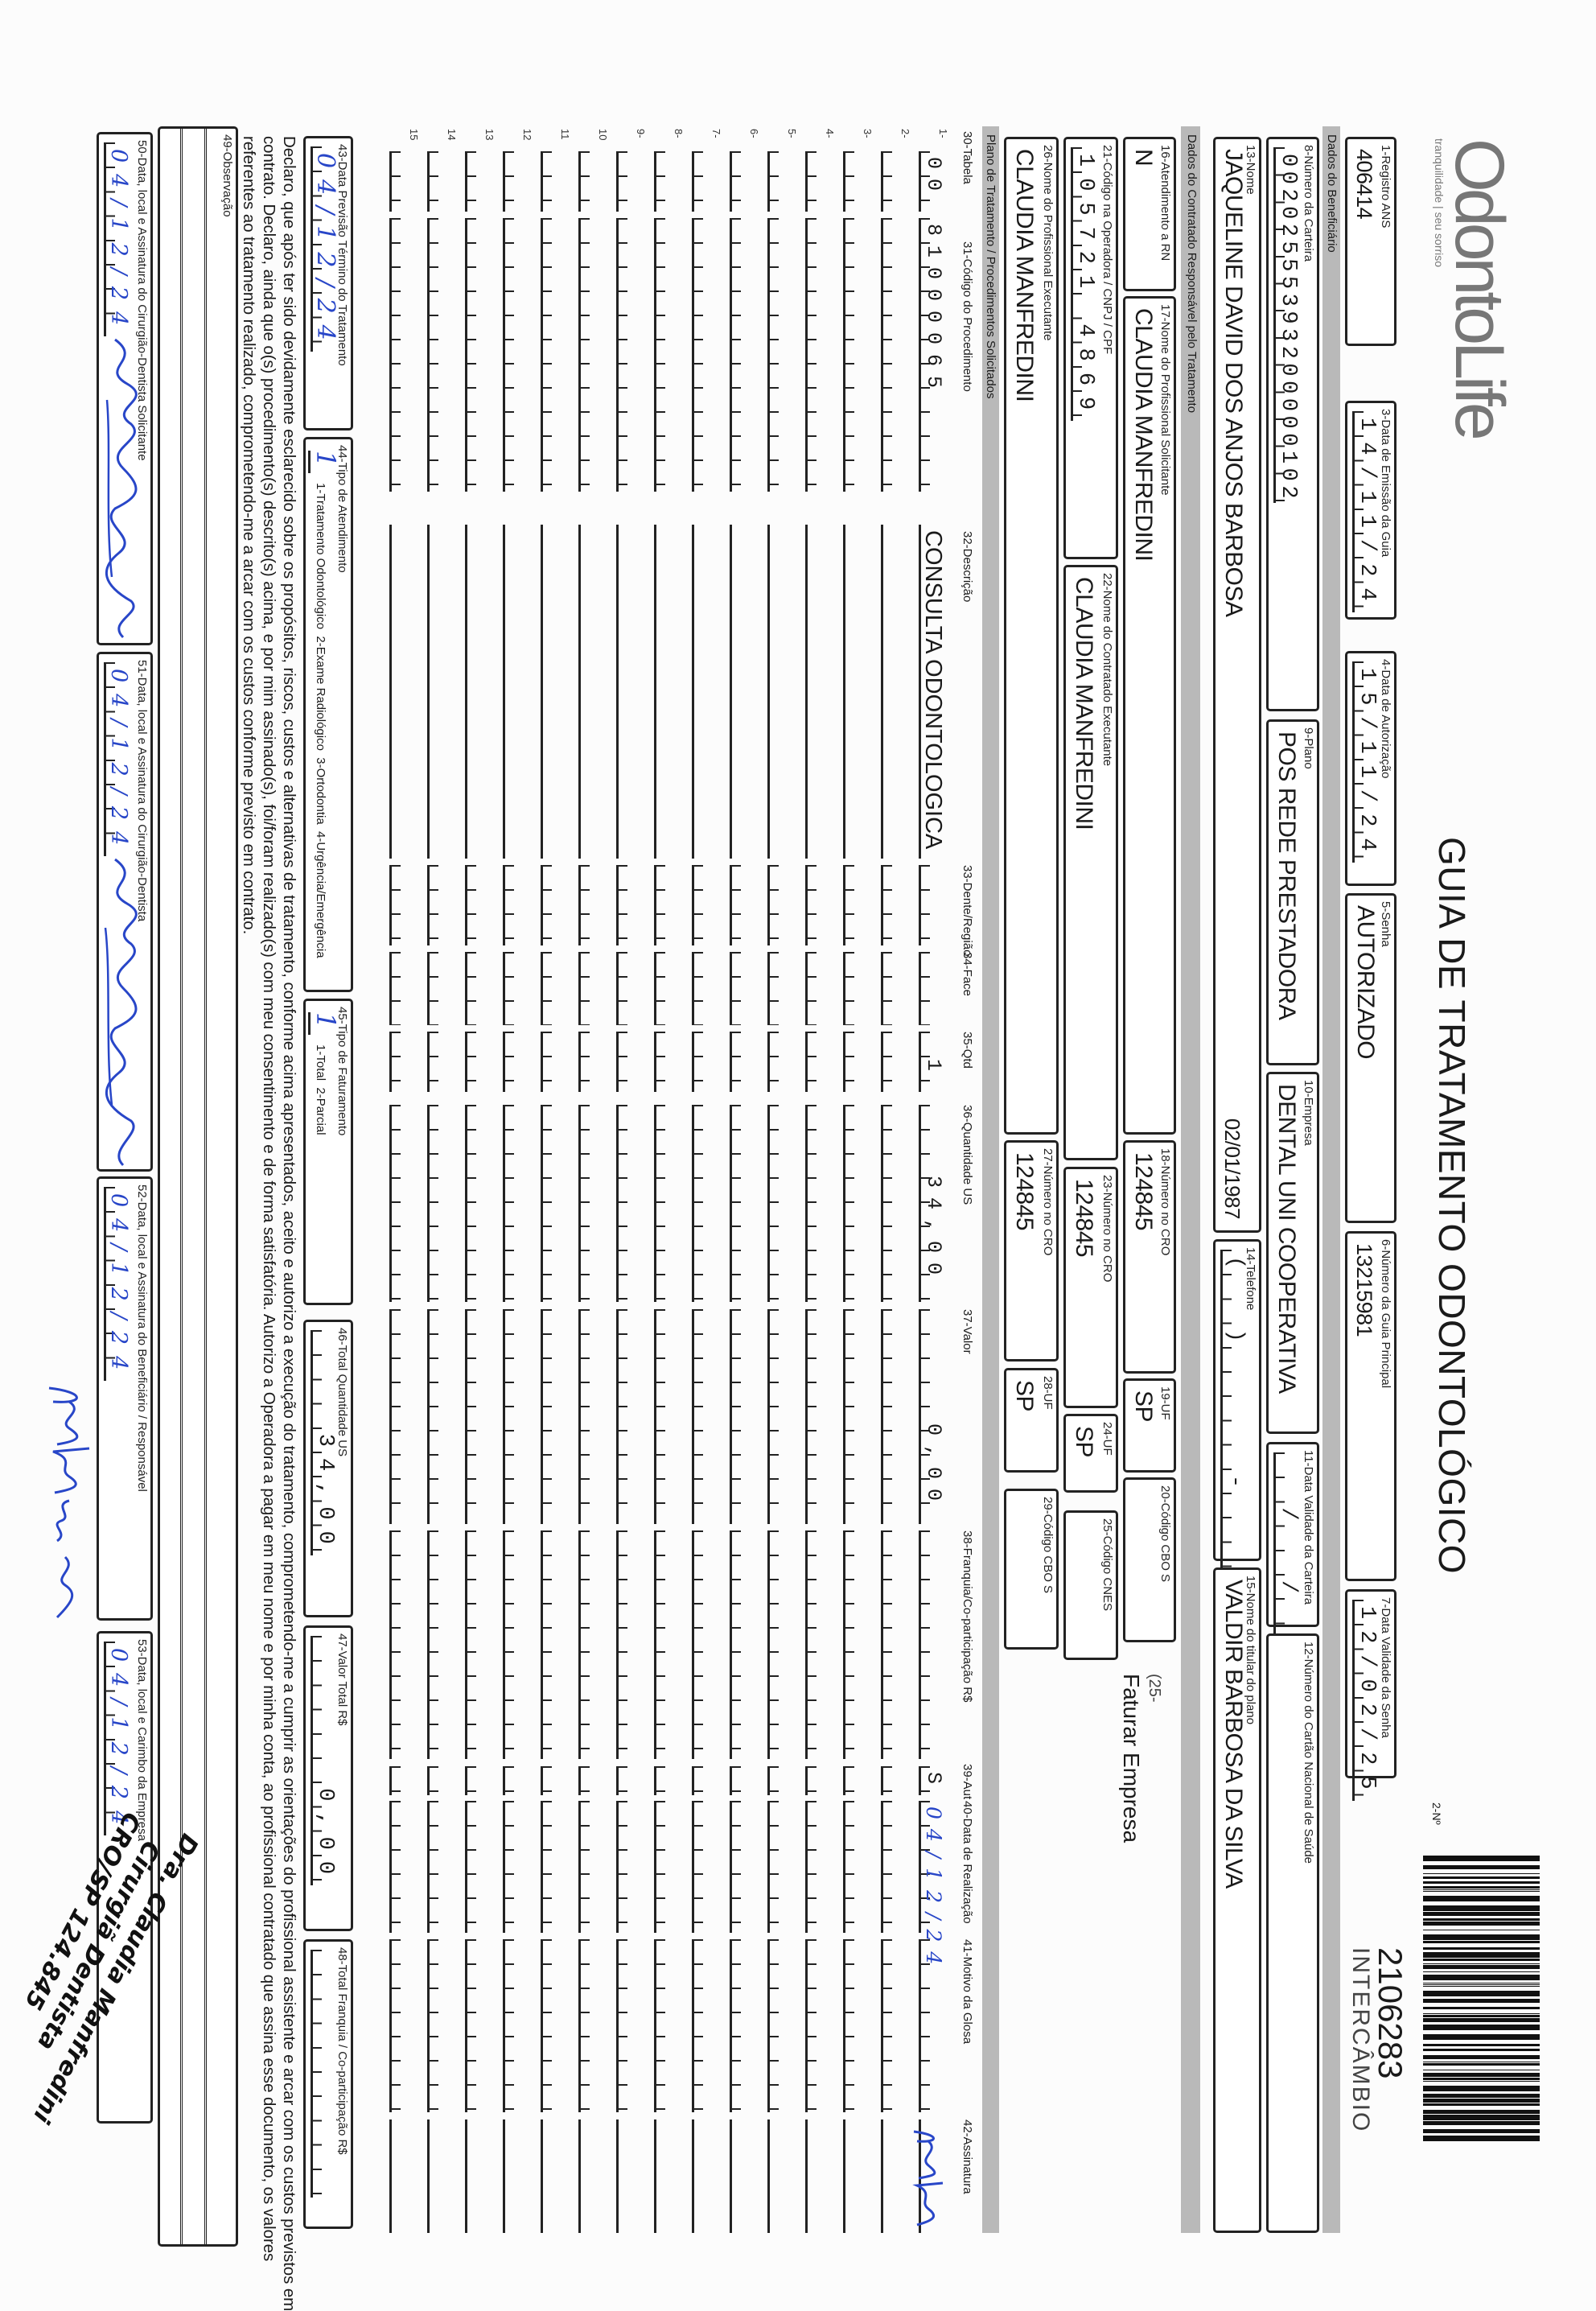 Image resolution: width=1596 pixels, height=2311 pixels. What do you see at coordinates (932, 1203) in the screenshot?
I see `cell-qtd-us: 34,00` at bounding box center [932, 1203].